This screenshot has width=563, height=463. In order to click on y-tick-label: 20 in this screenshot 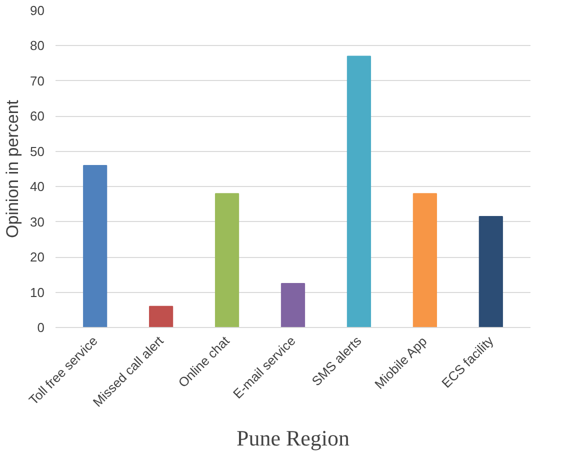, I will do `click(37, 257)`.